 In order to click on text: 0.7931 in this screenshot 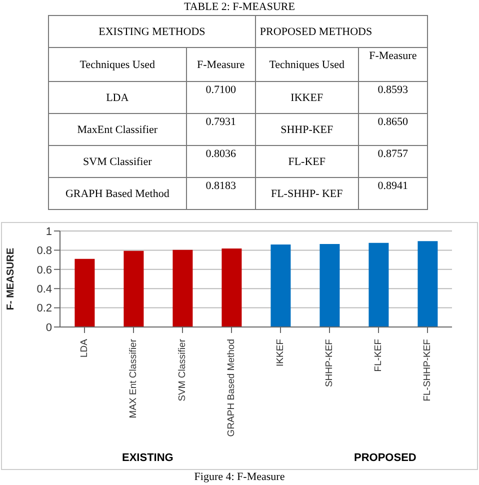, I will do `click(221, 130)`.